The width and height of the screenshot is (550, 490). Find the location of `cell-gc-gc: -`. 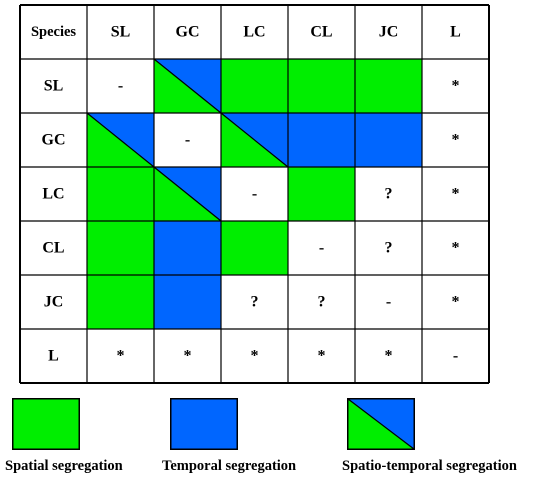

cell-gc-gc: - is located at coordinates (187, 140).